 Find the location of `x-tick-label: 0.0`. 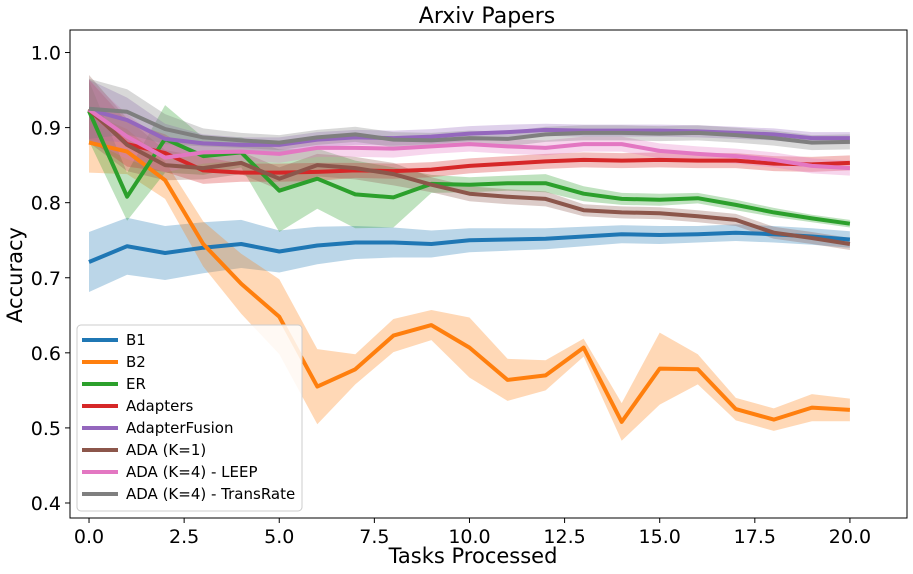

x-tick-label: 0.0 is located at coordinates (89, 537).